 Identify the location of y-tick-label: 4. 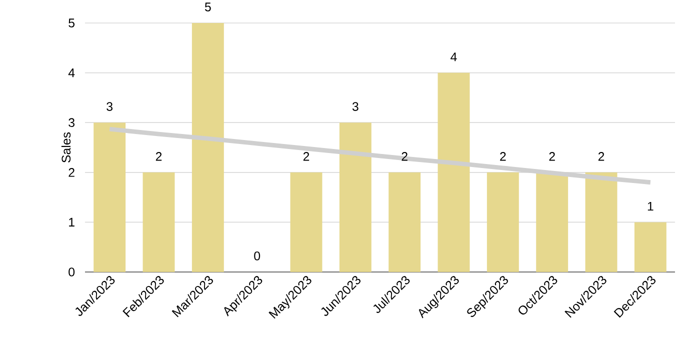
(71, 73).